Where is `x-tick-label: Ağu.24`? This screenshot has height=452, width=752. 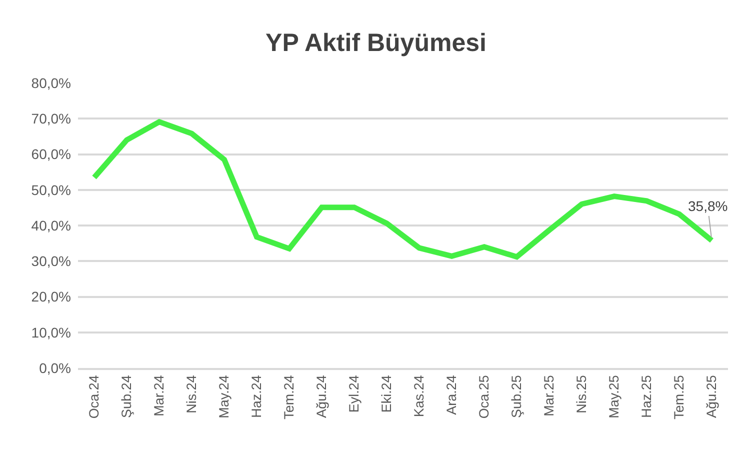 x-tick-label: Ağu.24 is located at coordinates (322, 396).